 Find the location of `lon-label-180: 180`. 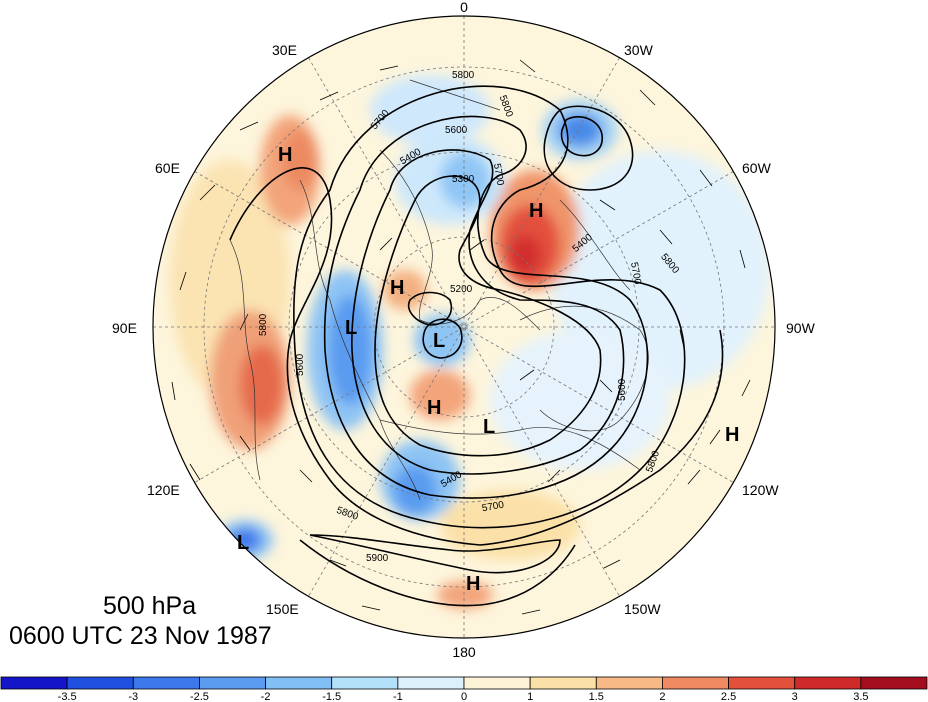

lon-label-180: 180 is located at coordinates (464, 652).